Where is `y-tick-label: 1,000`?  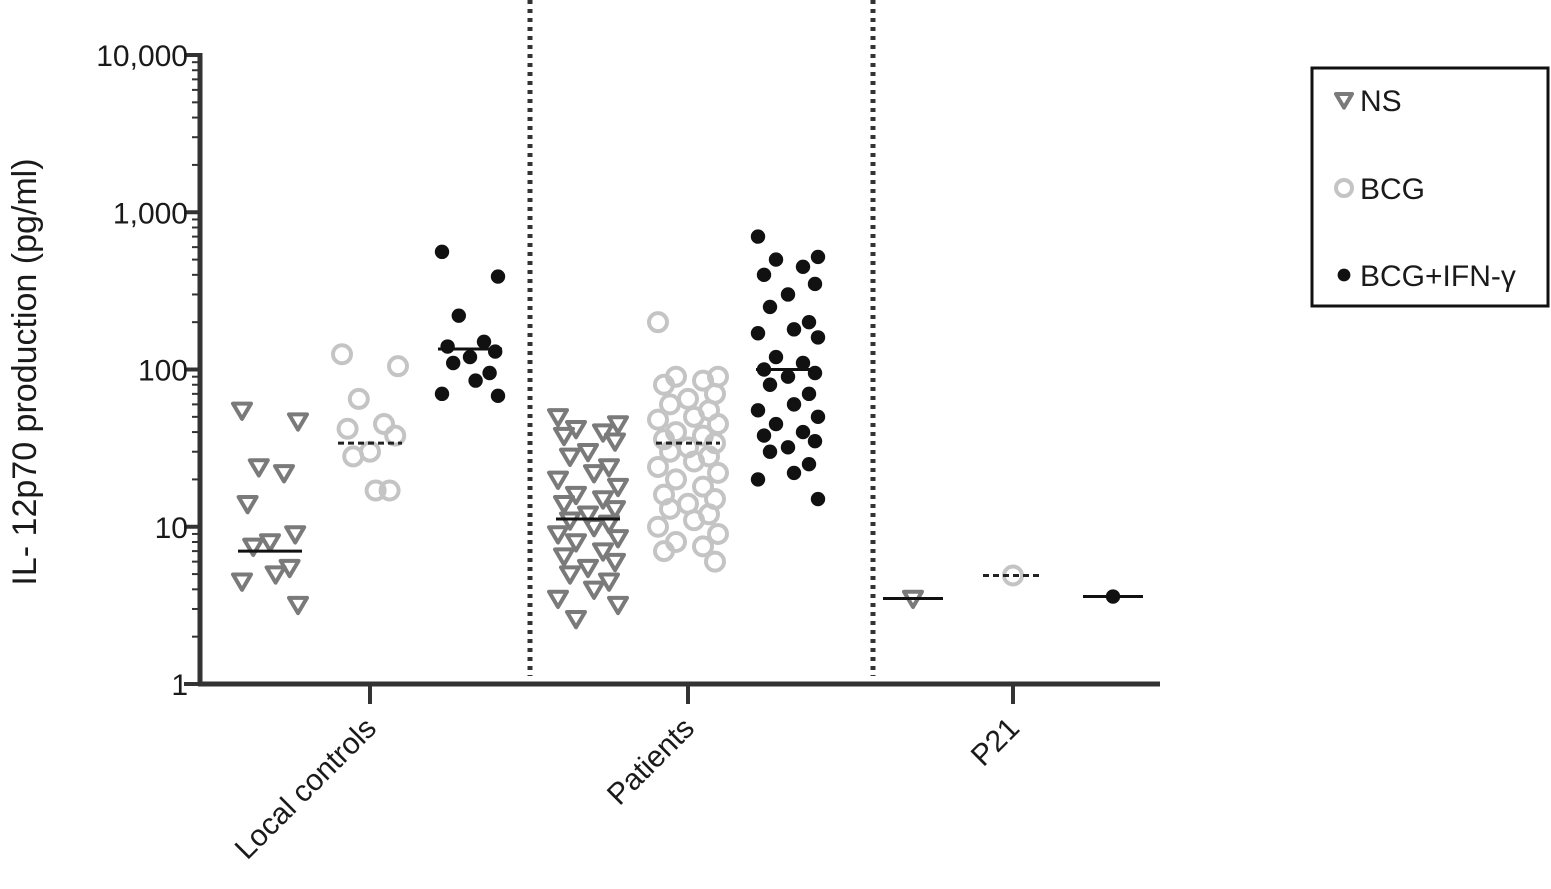
y-tick-label: 1,000 is located at coordinates (150, 213).